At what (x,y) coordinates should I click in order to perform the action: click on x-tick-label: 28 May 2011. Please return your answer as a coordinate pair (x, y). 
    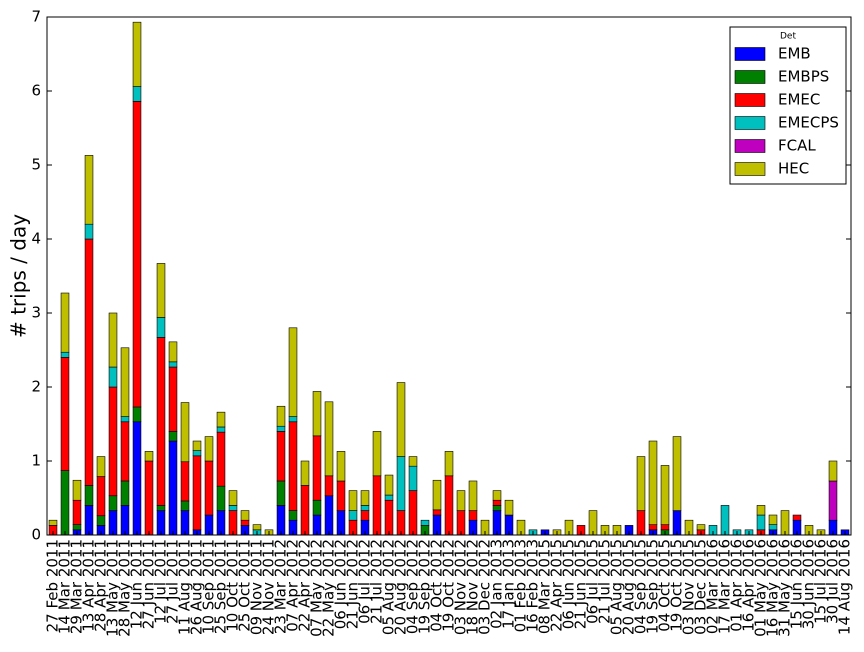
    Looking at the image, I should click on (125, 588).